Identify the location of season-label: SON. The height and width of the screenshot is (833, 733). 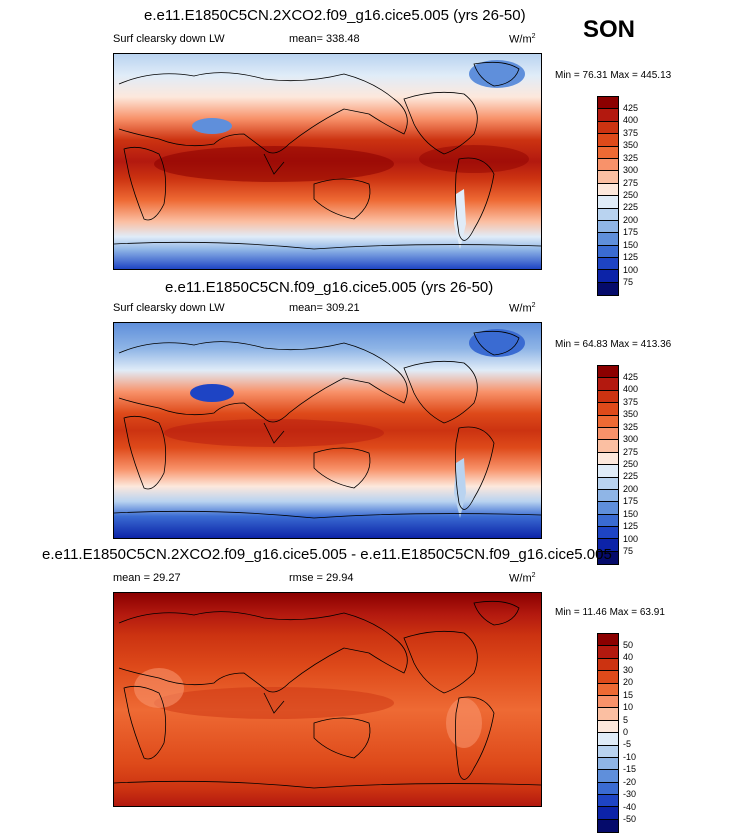
(609, 29).